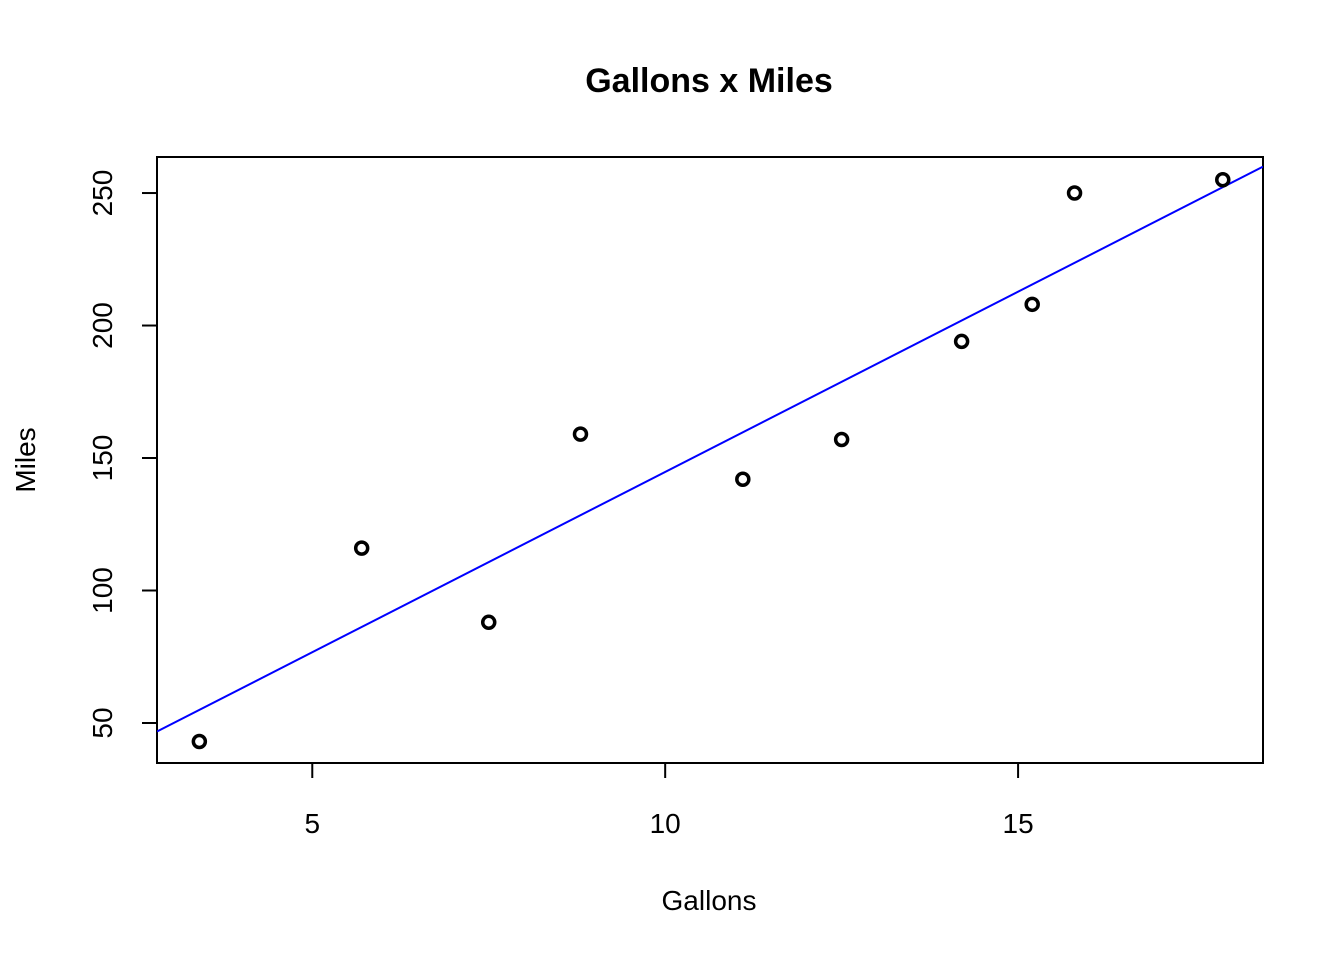 The height and width of the screenshot is (960, 1344). Describe the element at coordinates (102, 590) in the screenshot. I see `y-tick-label: 100` at that location.